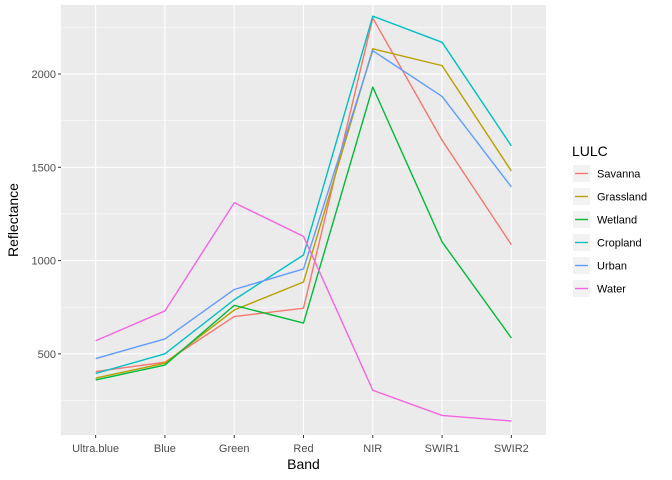  I want to click on legend-title: LULC, so click(590, 151).